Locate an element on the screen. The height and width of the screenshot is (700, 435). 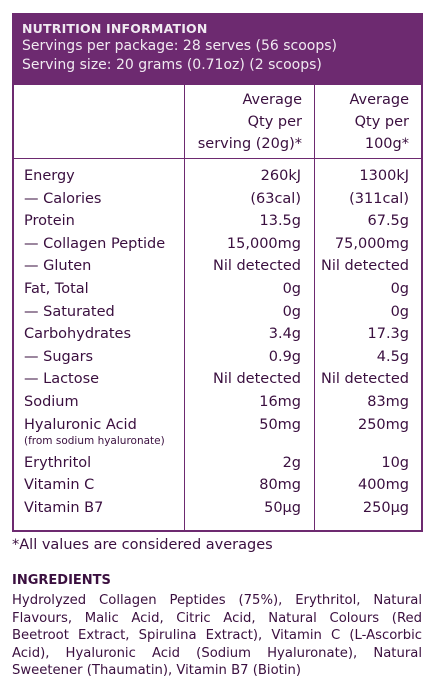
table-row: — Sugars 0.9g 4.5g is located at coordinates (217, 357).